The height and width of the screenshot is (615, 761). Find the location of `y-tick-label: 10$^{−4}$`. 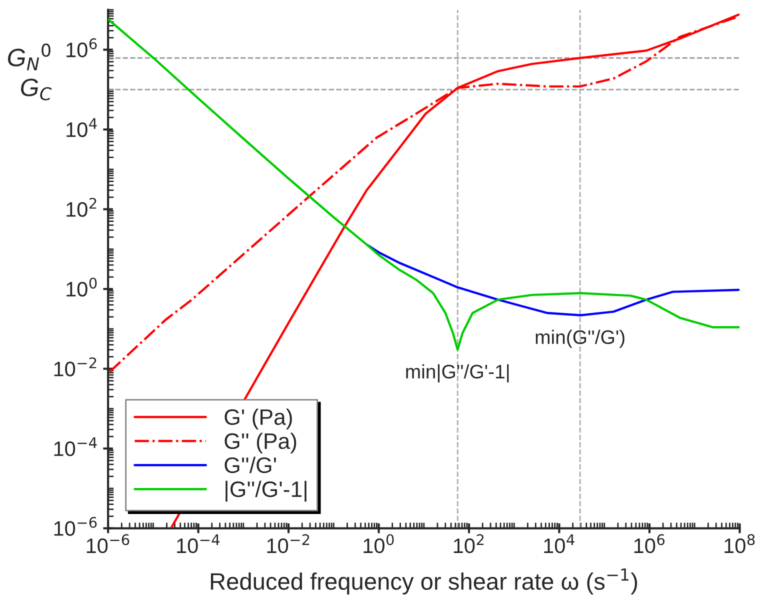

y-tick-label: 10$^{−4}$ is located at coordinates (75, 446).